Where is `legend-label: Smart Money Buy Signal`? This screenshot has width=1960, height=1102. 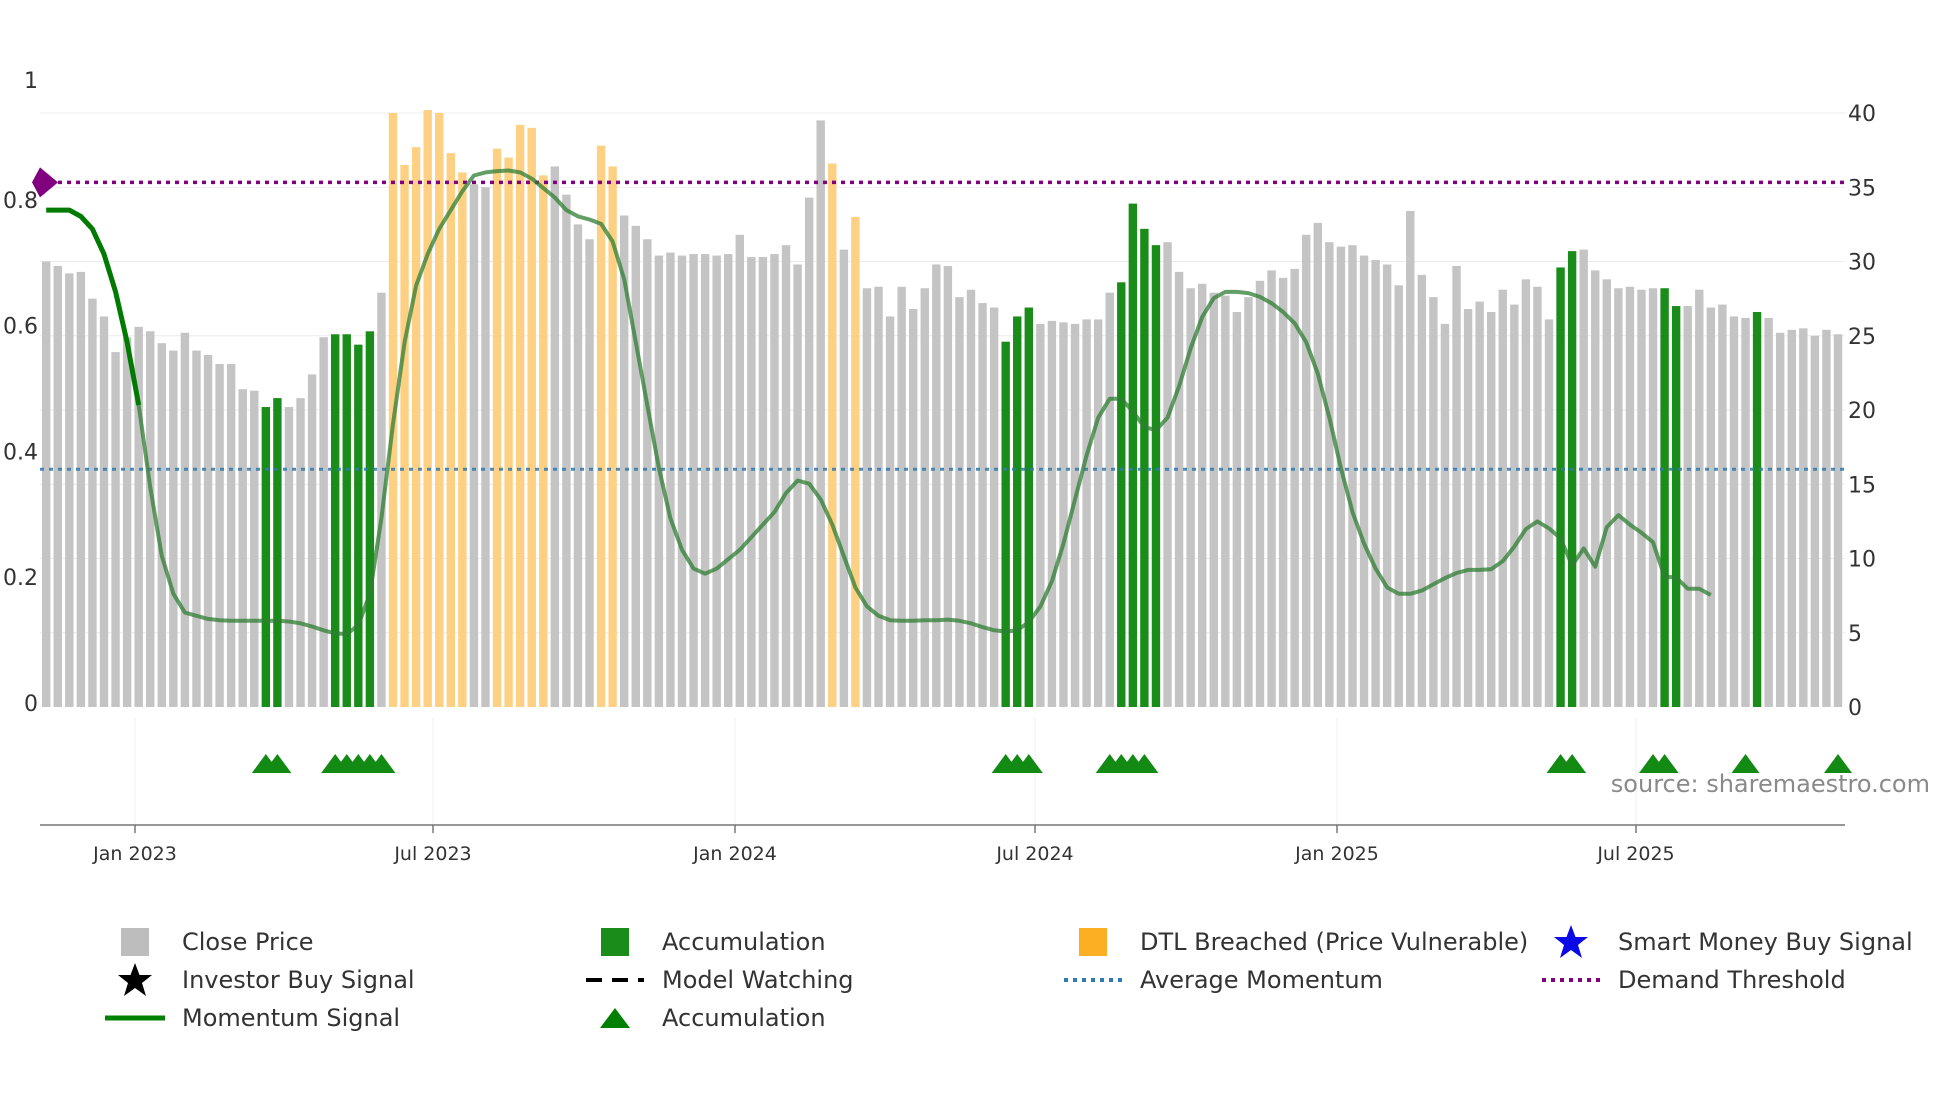
legend-label: Smart Money Buy Signal is located at coordinates (1765, 942).